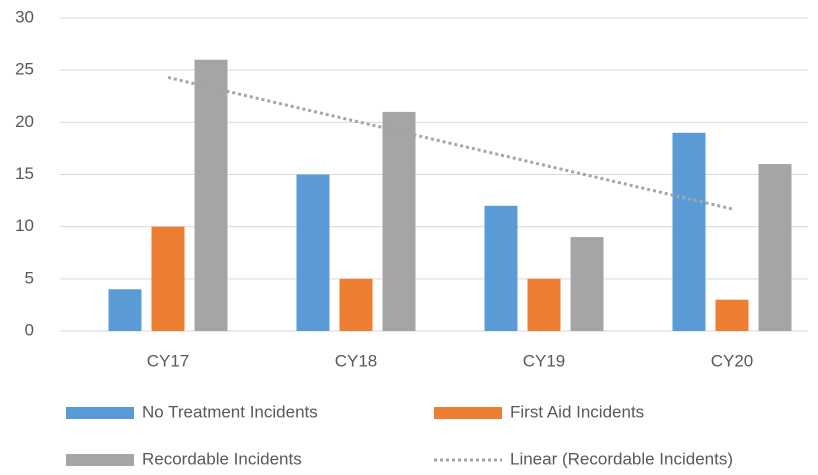  Describe the element at coordinates (24, 173) in the screenshot. I see `y-tick-label: 15` at that location.